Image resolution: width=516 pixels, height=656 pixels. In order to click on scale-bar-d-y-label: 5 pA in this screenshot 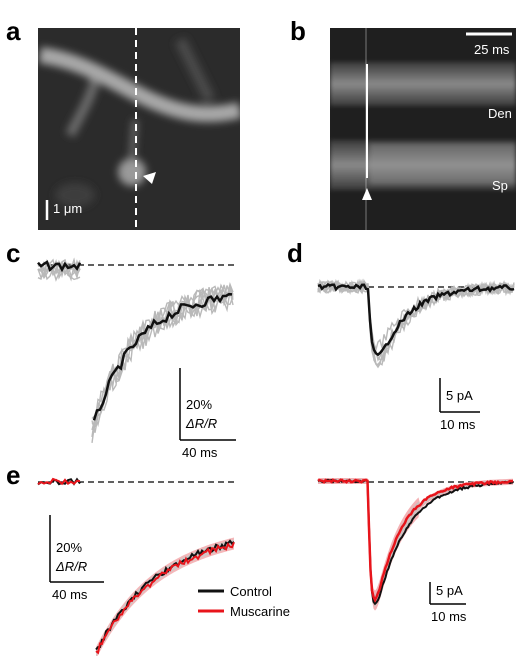, I will do `click(459, 395)`.